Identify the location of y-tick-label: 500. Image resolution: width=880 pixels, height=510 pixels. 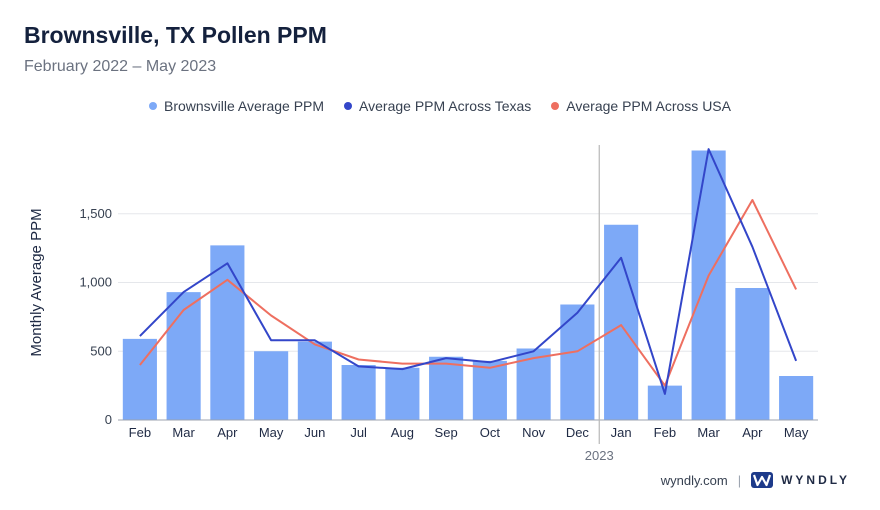
(101, 350).